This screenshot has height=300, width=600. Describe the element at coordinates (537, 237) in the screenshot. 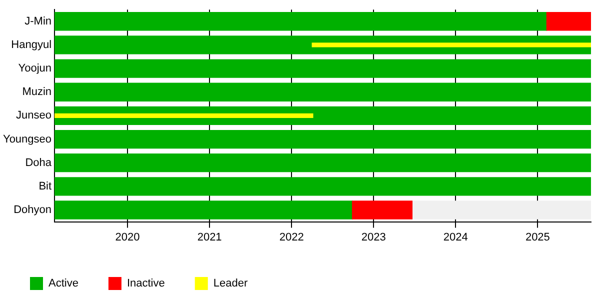

I see `x-tick-label: 2025` at that location.